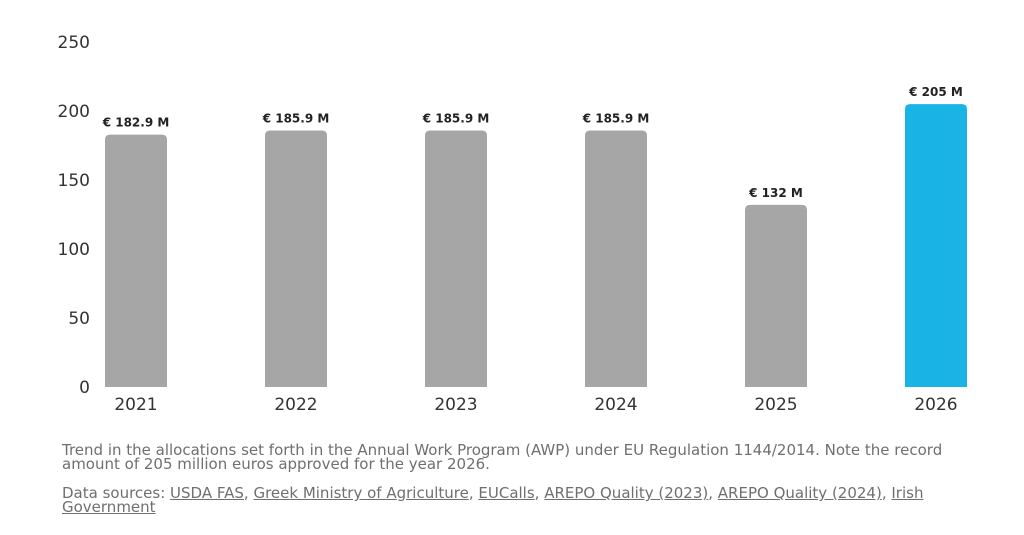 This screenshot has height=535, width=1024. Describe the element at coordinates (935, 405) in the screenshot. I see `x-tick-label: 2026` at that location.